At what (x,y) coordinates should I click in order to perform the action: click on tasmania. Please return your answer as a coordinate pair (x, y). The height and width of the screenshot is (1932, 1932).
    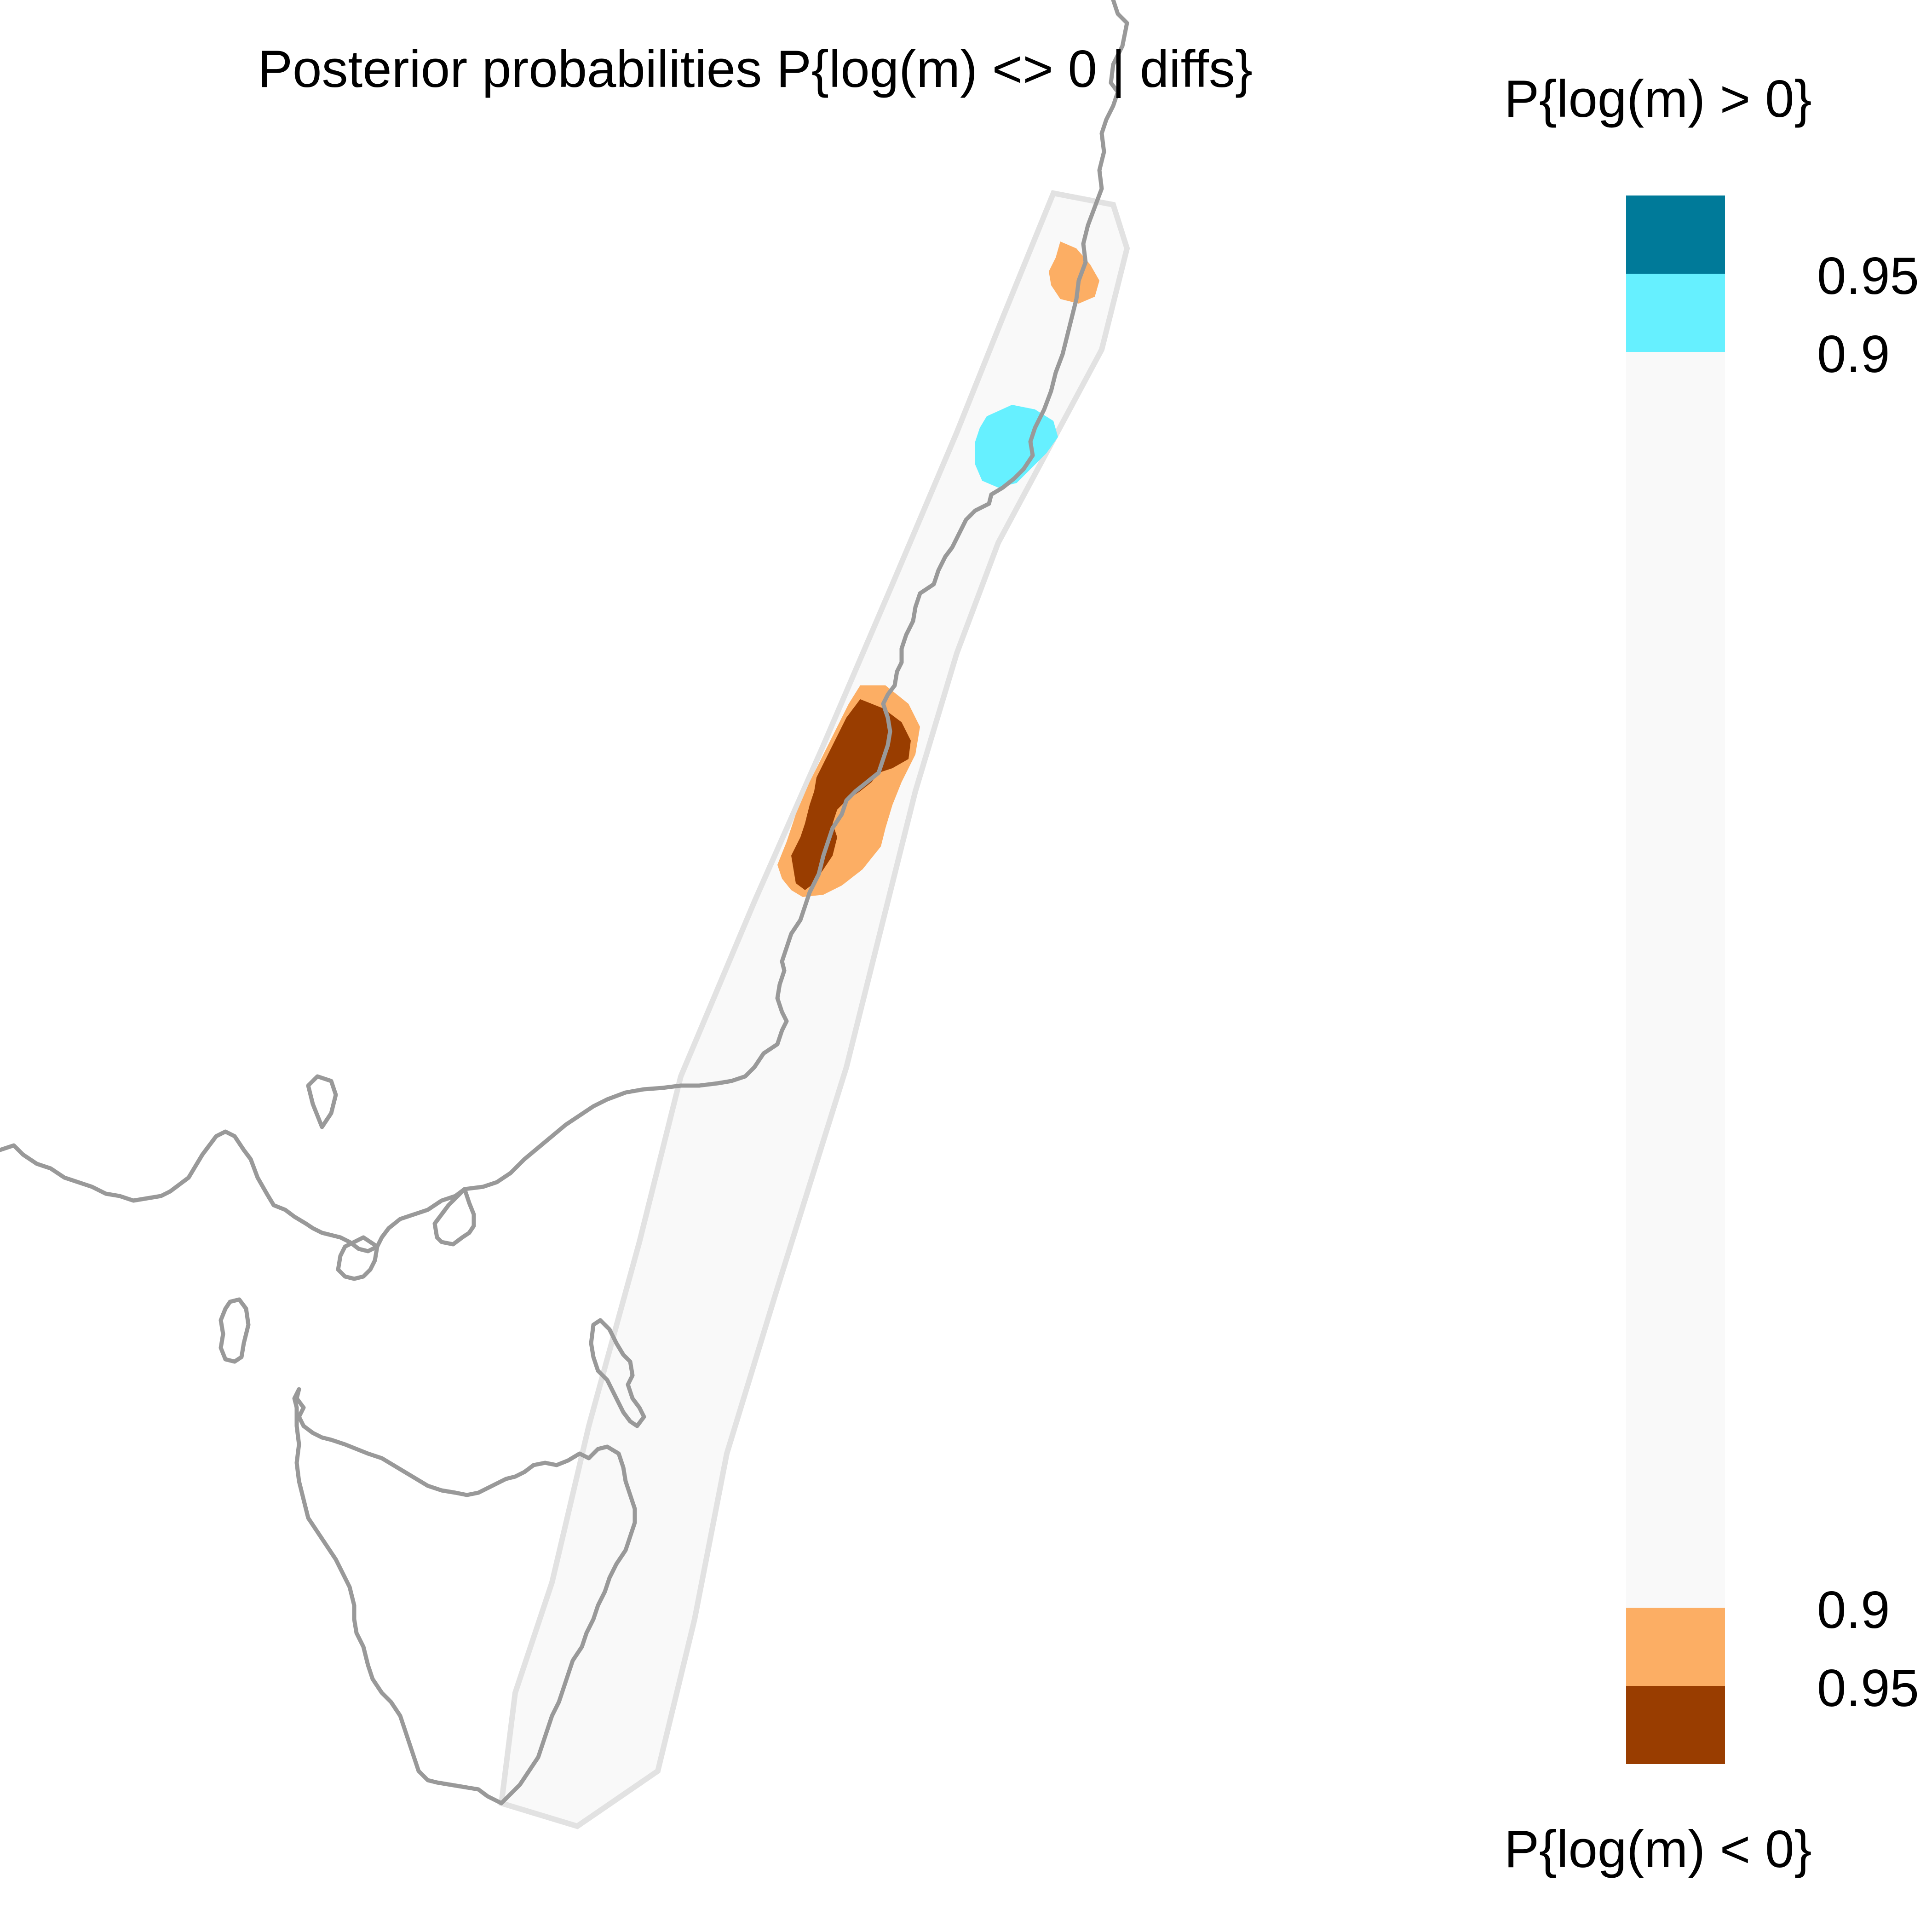
    Looking at the image, I should click on (464, 1596).